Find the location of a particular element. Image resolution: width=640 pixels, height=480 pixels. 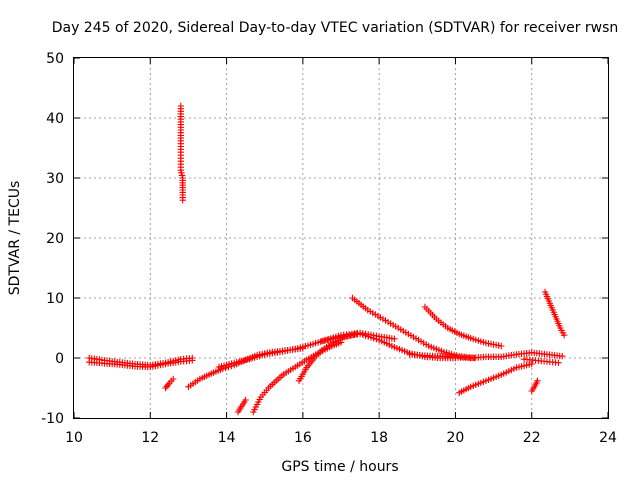

x-axis-label: GPS time / hours is located at coordinates (339, 467).